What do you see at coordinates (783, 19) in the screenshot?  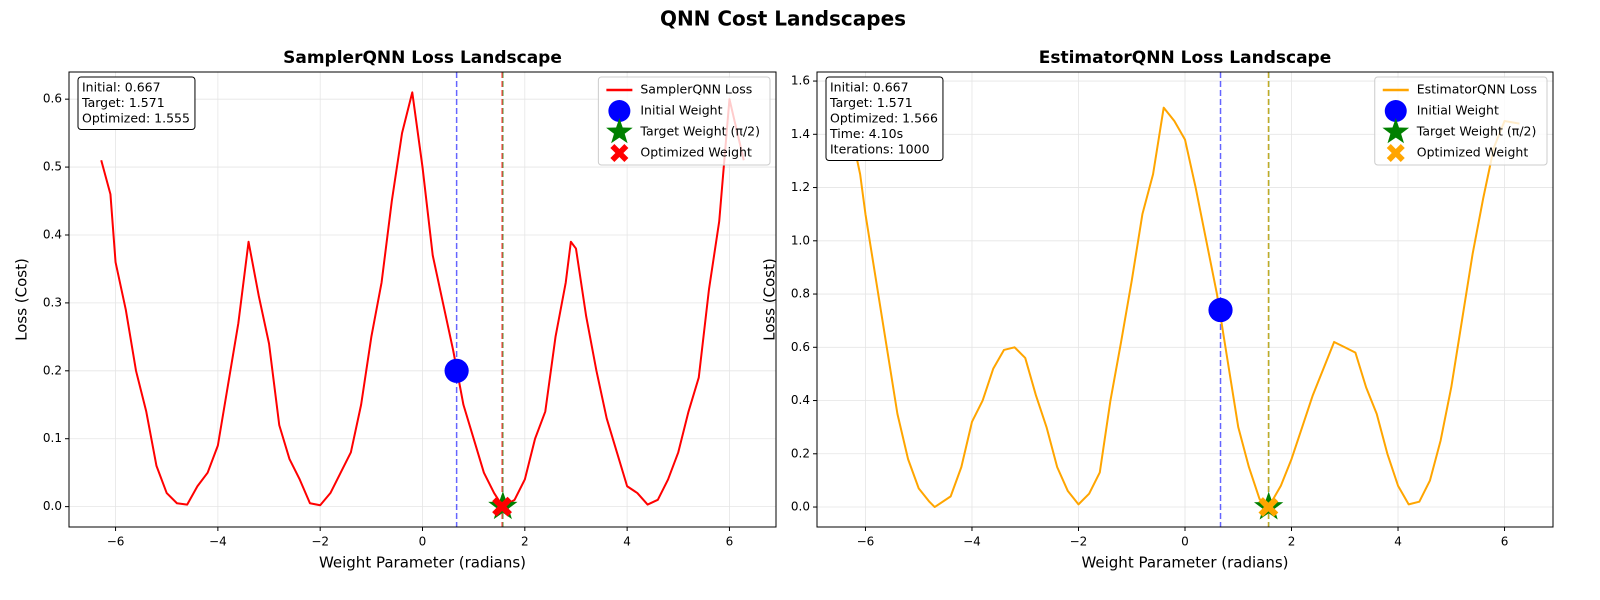 I see `figure-title: QNN Cost Landscapes` at bounding box center [783, 19].